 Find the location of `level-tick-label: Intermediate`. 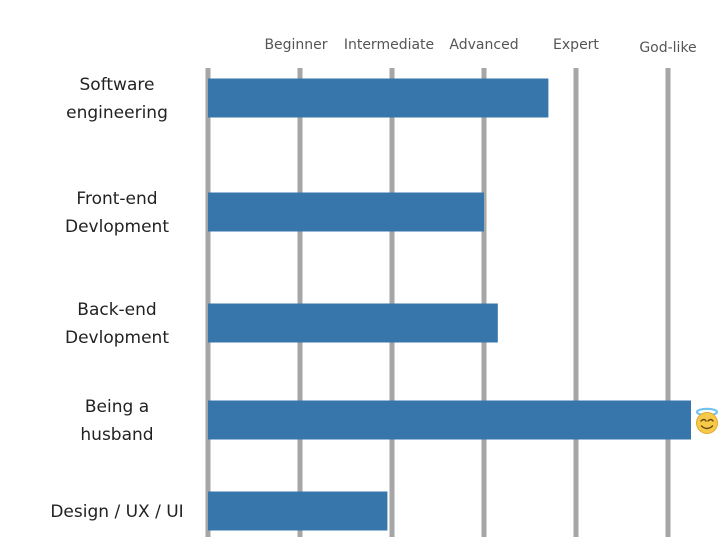

level-tick-label: Intermediate is located at coordinates (389, 45).